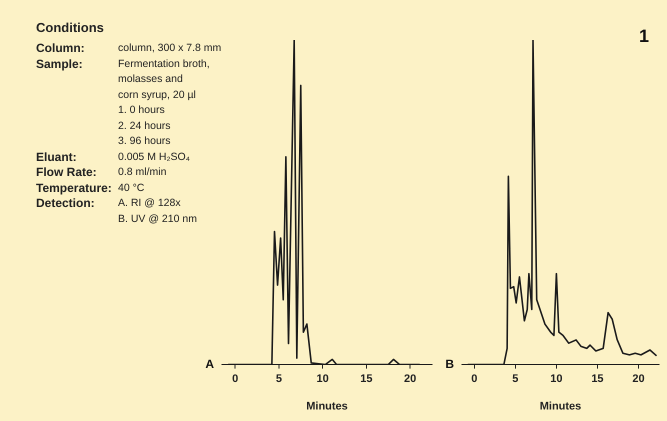  What do you see at coordinates (90, 188) in the screenshot?
I see `text: Temperature: 40 °C` at bounding box center [90, 188].